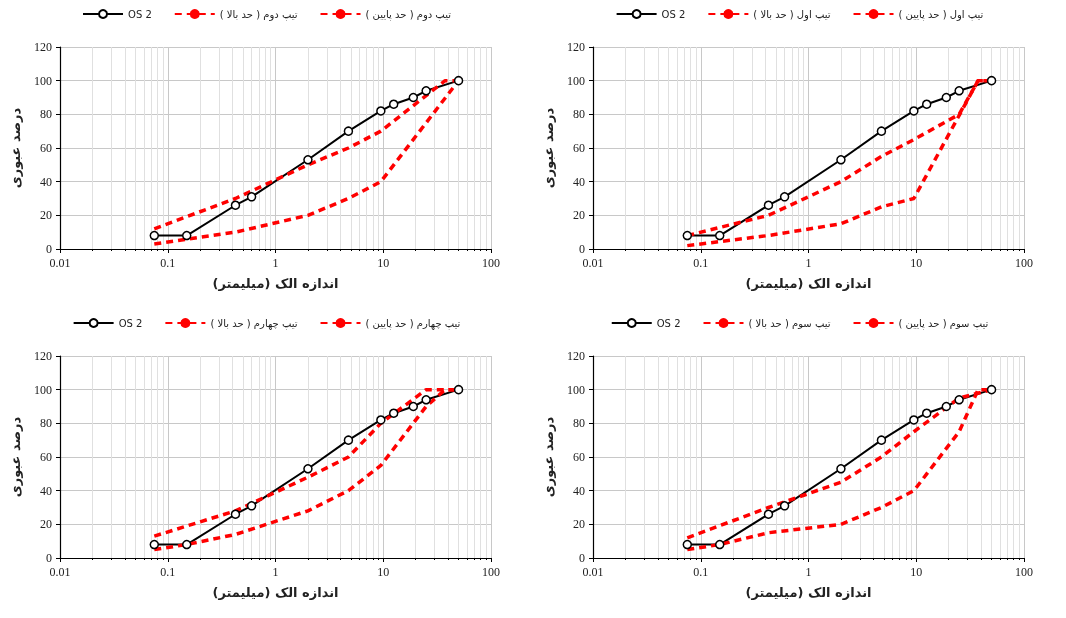 The width and height of the screenshot is (1066, 618). What do you see at coordinates (258, 14) in the screenshot?
I see `legend-label: تیپ دوم ( حد بالا )` at bounding box center [258, 14].